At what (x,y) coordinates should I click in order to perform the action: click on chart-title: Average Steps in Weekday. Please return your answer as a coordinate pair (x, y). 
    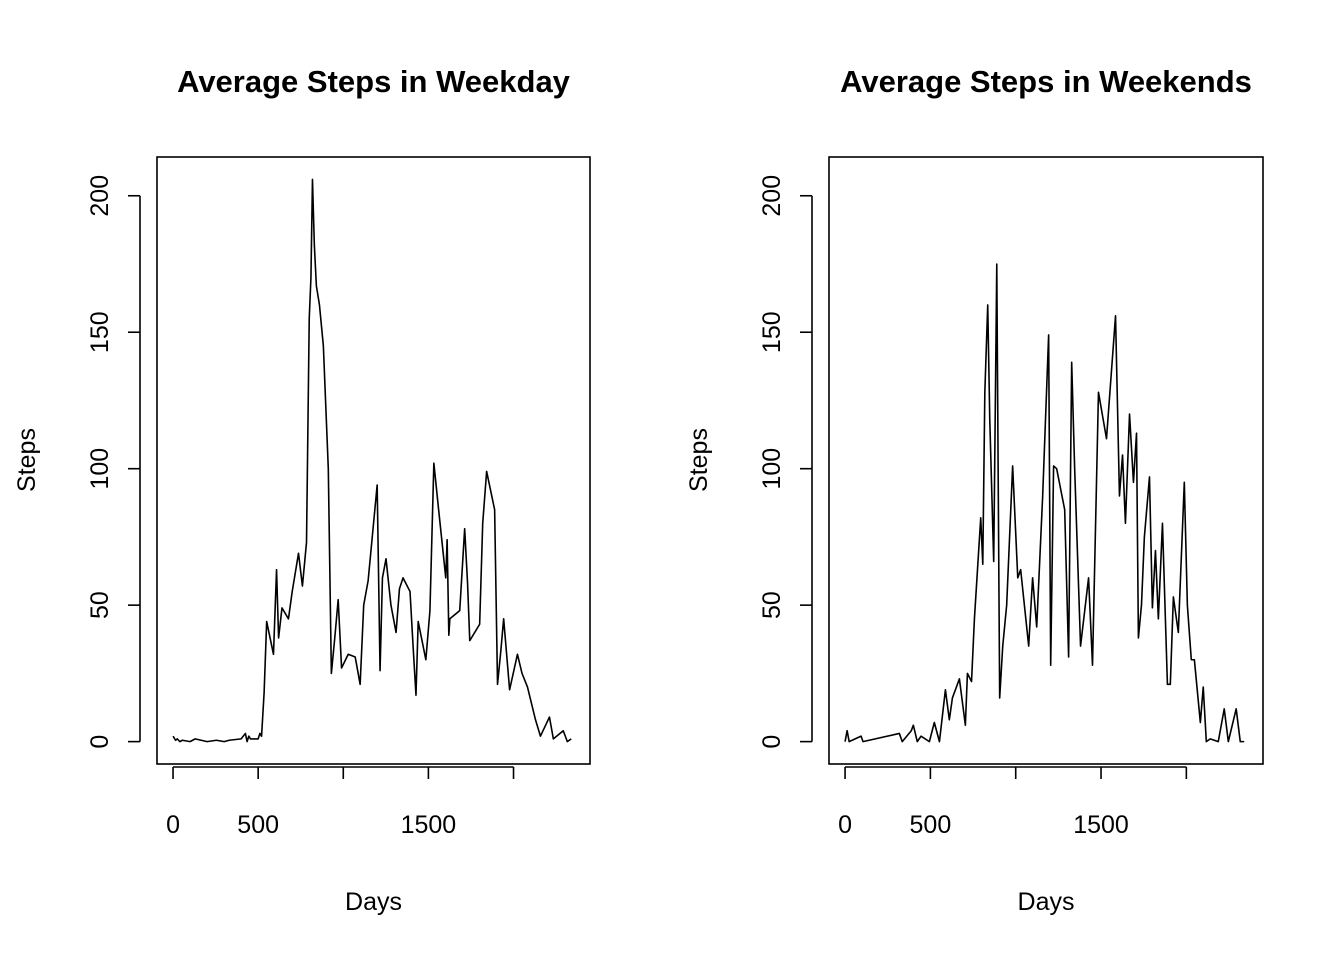
    Looking at the image, I should click on (374, 81).